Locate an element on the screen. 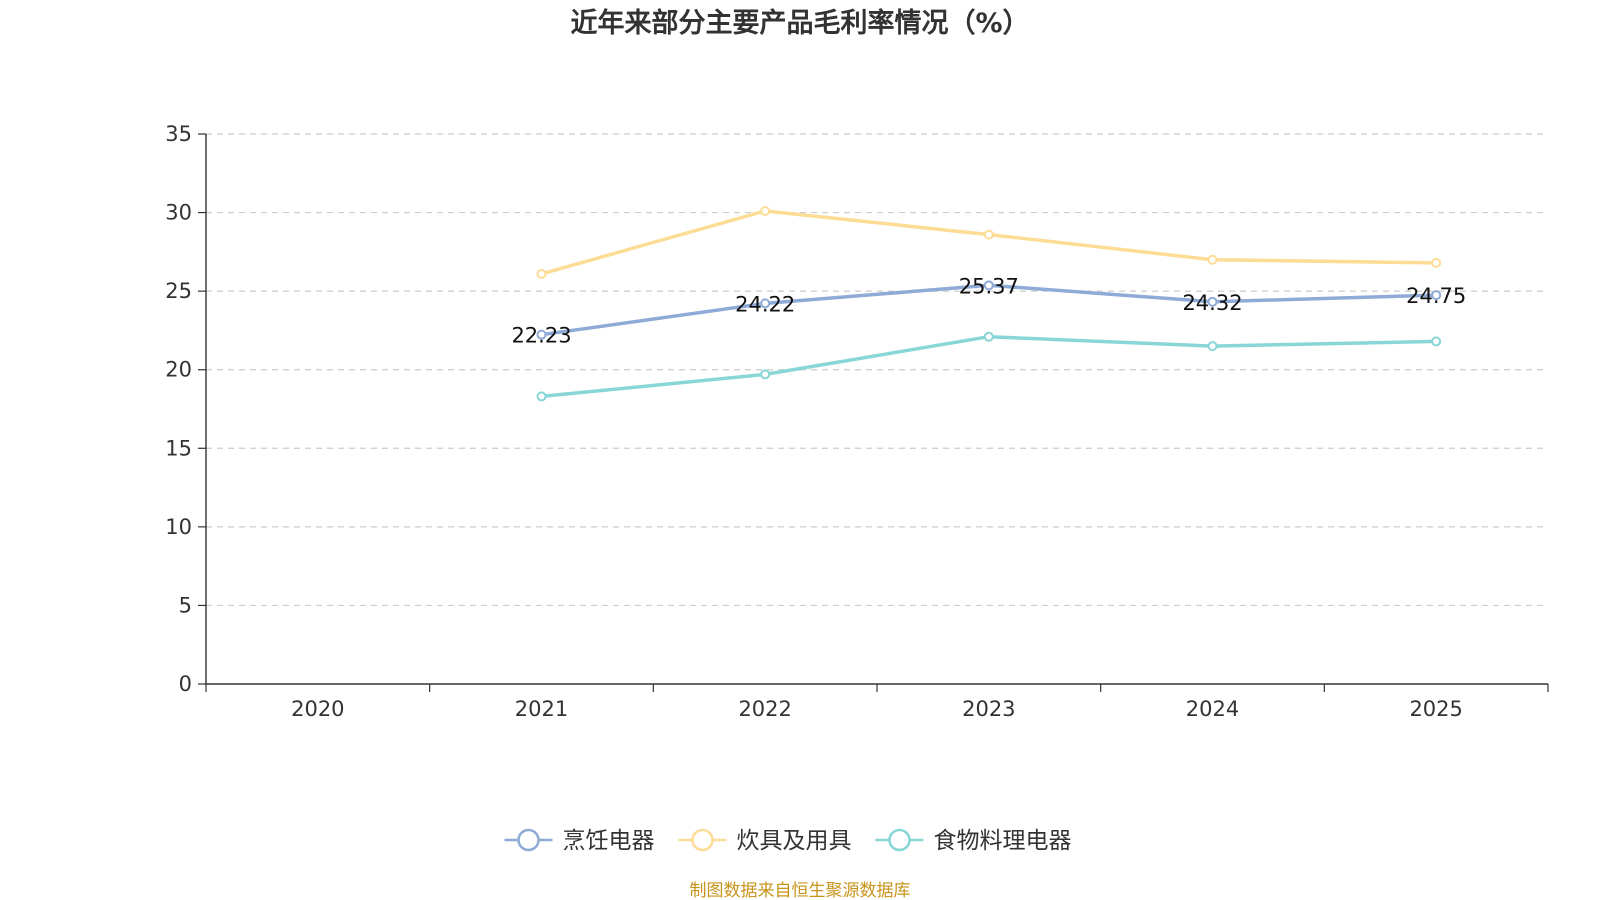 This screenshot has height=900, width=1600. legend-item-3: 食物料理电器 is located at coordinates (973, 841).